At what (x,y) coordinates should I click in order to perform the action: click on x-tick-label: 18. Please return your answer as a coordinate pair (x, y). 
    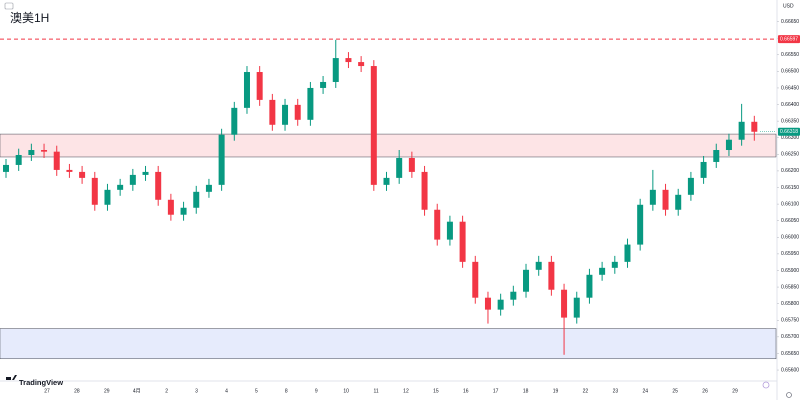
    Looking at the image, I should click on (526, 391).